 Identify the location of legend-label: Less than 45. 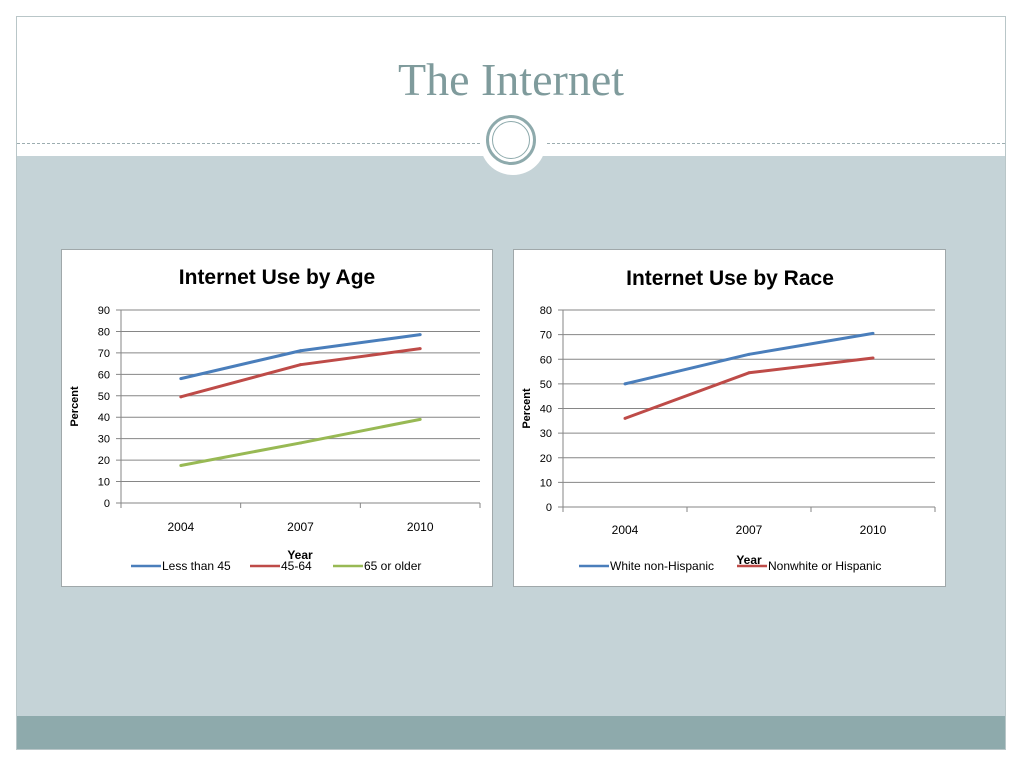
(196, 566).